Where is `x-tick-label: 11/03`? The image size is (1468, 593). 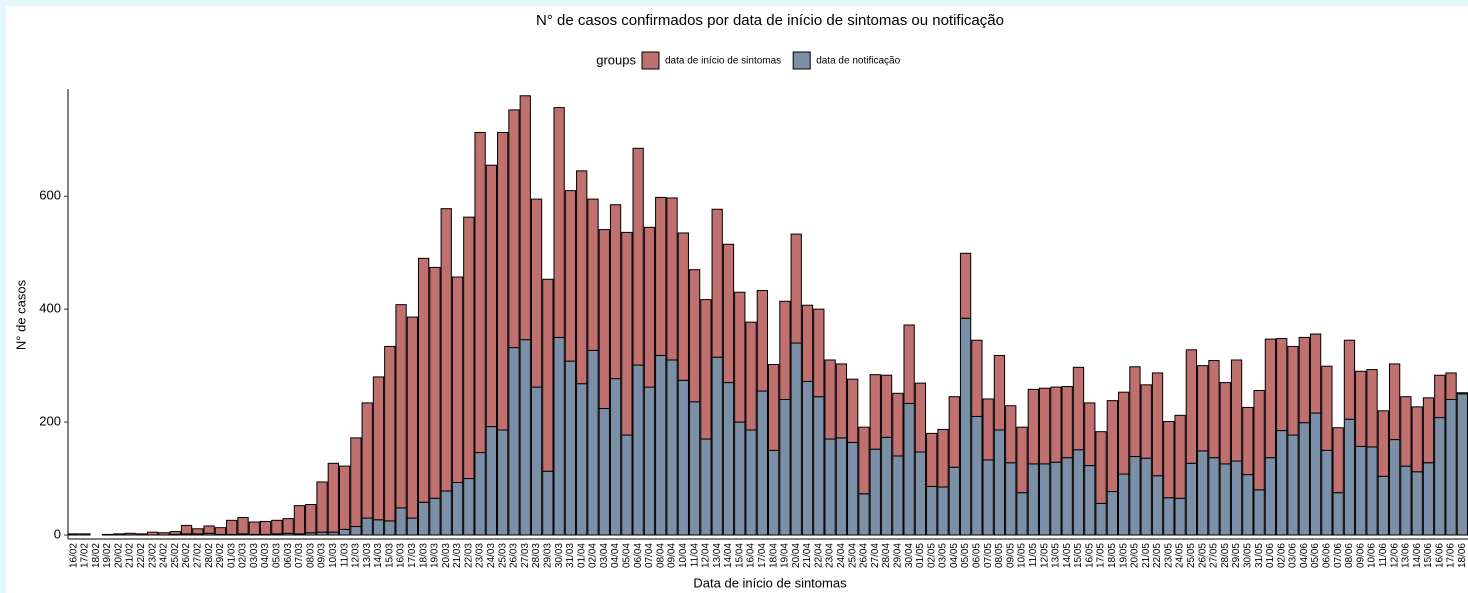 x-tick-label: 11/03 is located at coordinates (344, 555).